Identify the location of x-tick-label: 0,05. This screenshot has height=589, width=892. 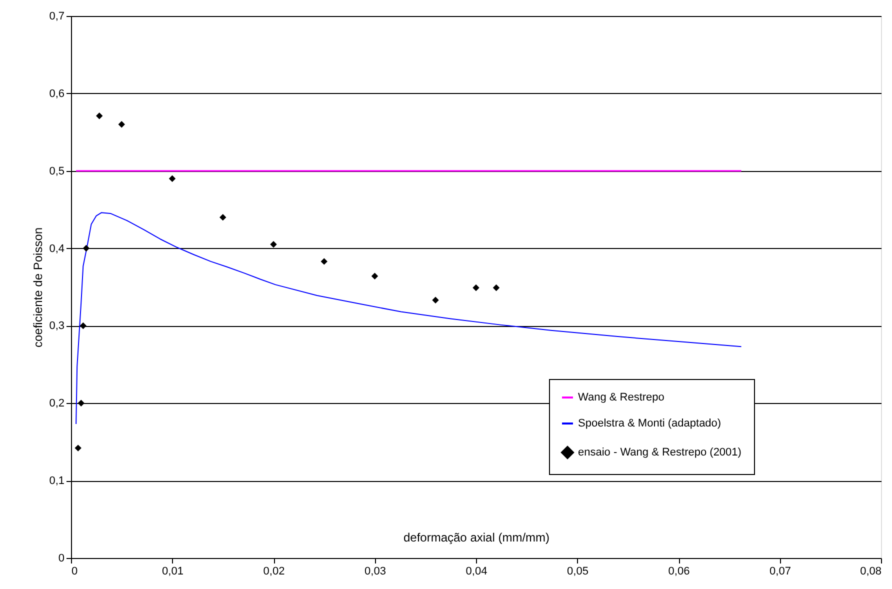
(577, 572).